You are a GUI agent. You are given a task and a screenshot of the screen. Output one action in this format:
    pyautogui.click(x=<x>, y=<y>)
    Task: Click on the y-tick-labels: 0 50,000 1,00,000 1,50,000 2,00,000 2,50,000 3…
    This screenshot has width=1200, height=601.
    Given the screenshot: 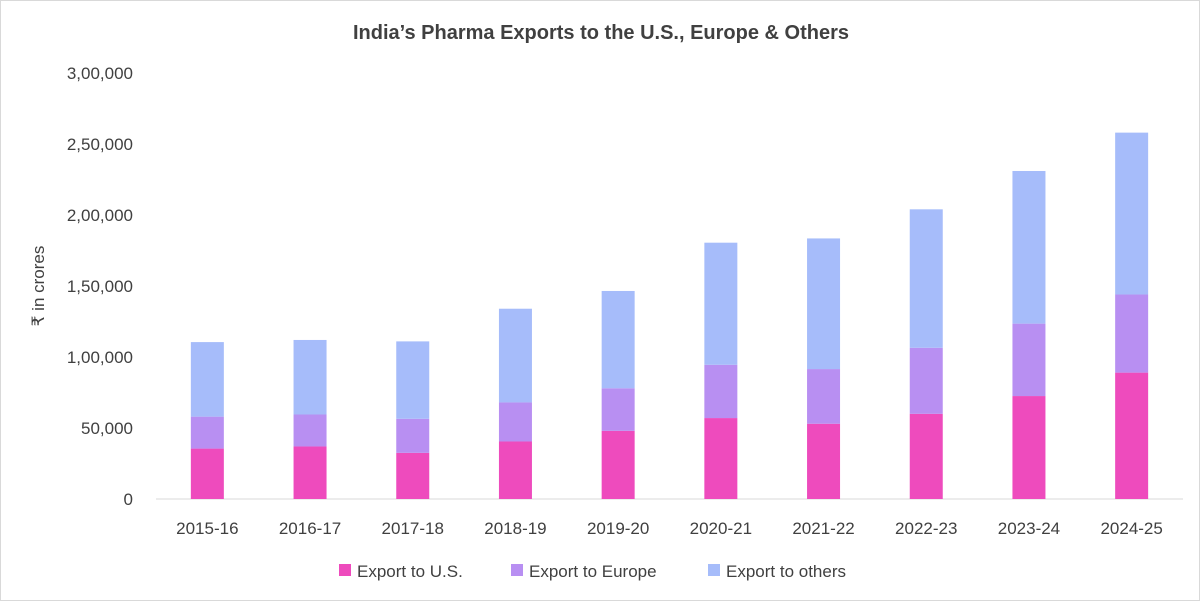 What is the action you would take?
    pyautogui.click(x=100, y=286)
    